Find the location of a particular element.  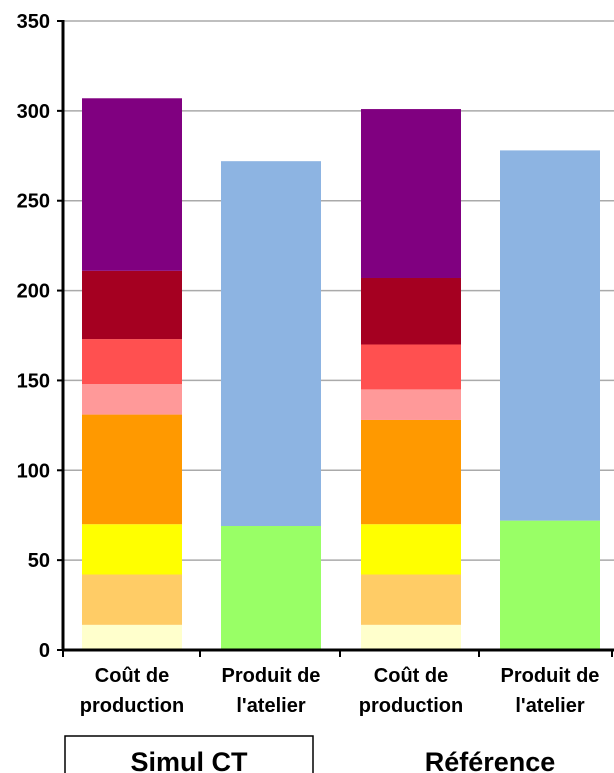

group-label-box is located at coordinates (189, 754).